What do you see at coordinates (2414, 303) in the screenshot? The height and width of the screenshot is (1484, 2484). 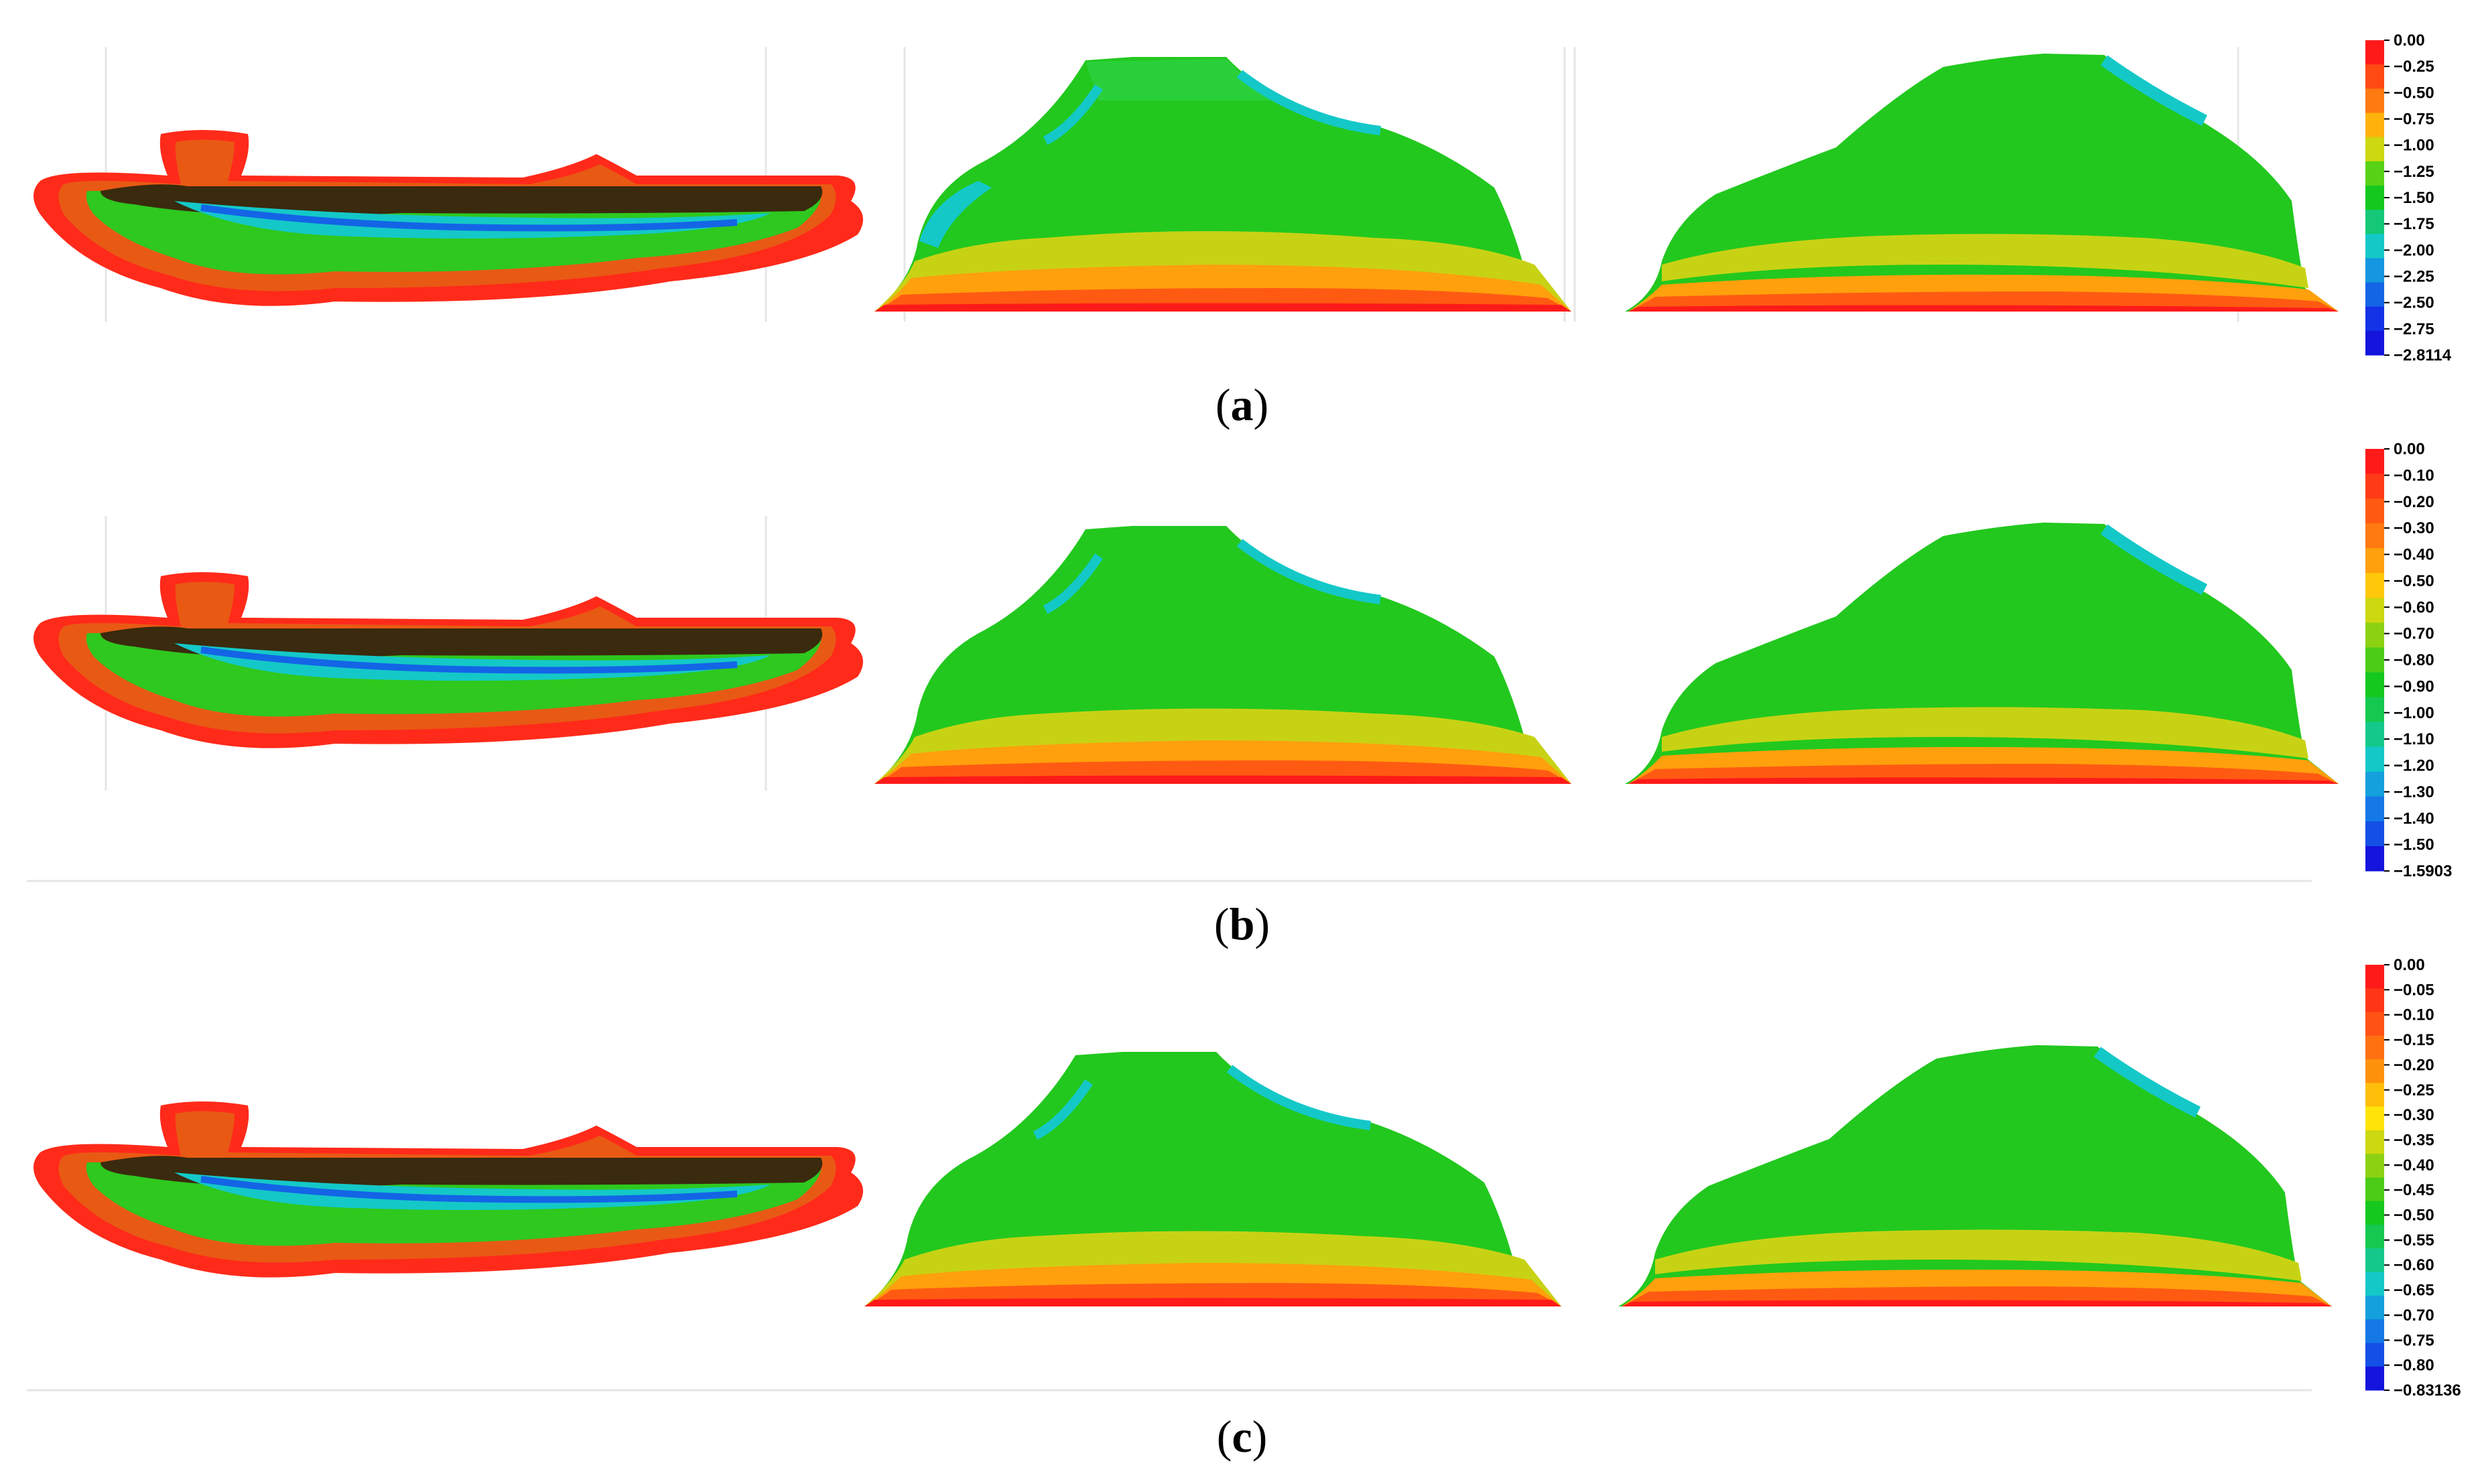 I see `scale-label: −2.50` at bounding box center [2414, 303].